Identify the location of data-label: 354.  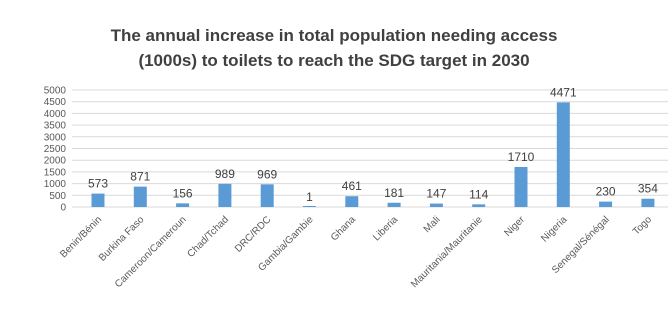
(648, 189).